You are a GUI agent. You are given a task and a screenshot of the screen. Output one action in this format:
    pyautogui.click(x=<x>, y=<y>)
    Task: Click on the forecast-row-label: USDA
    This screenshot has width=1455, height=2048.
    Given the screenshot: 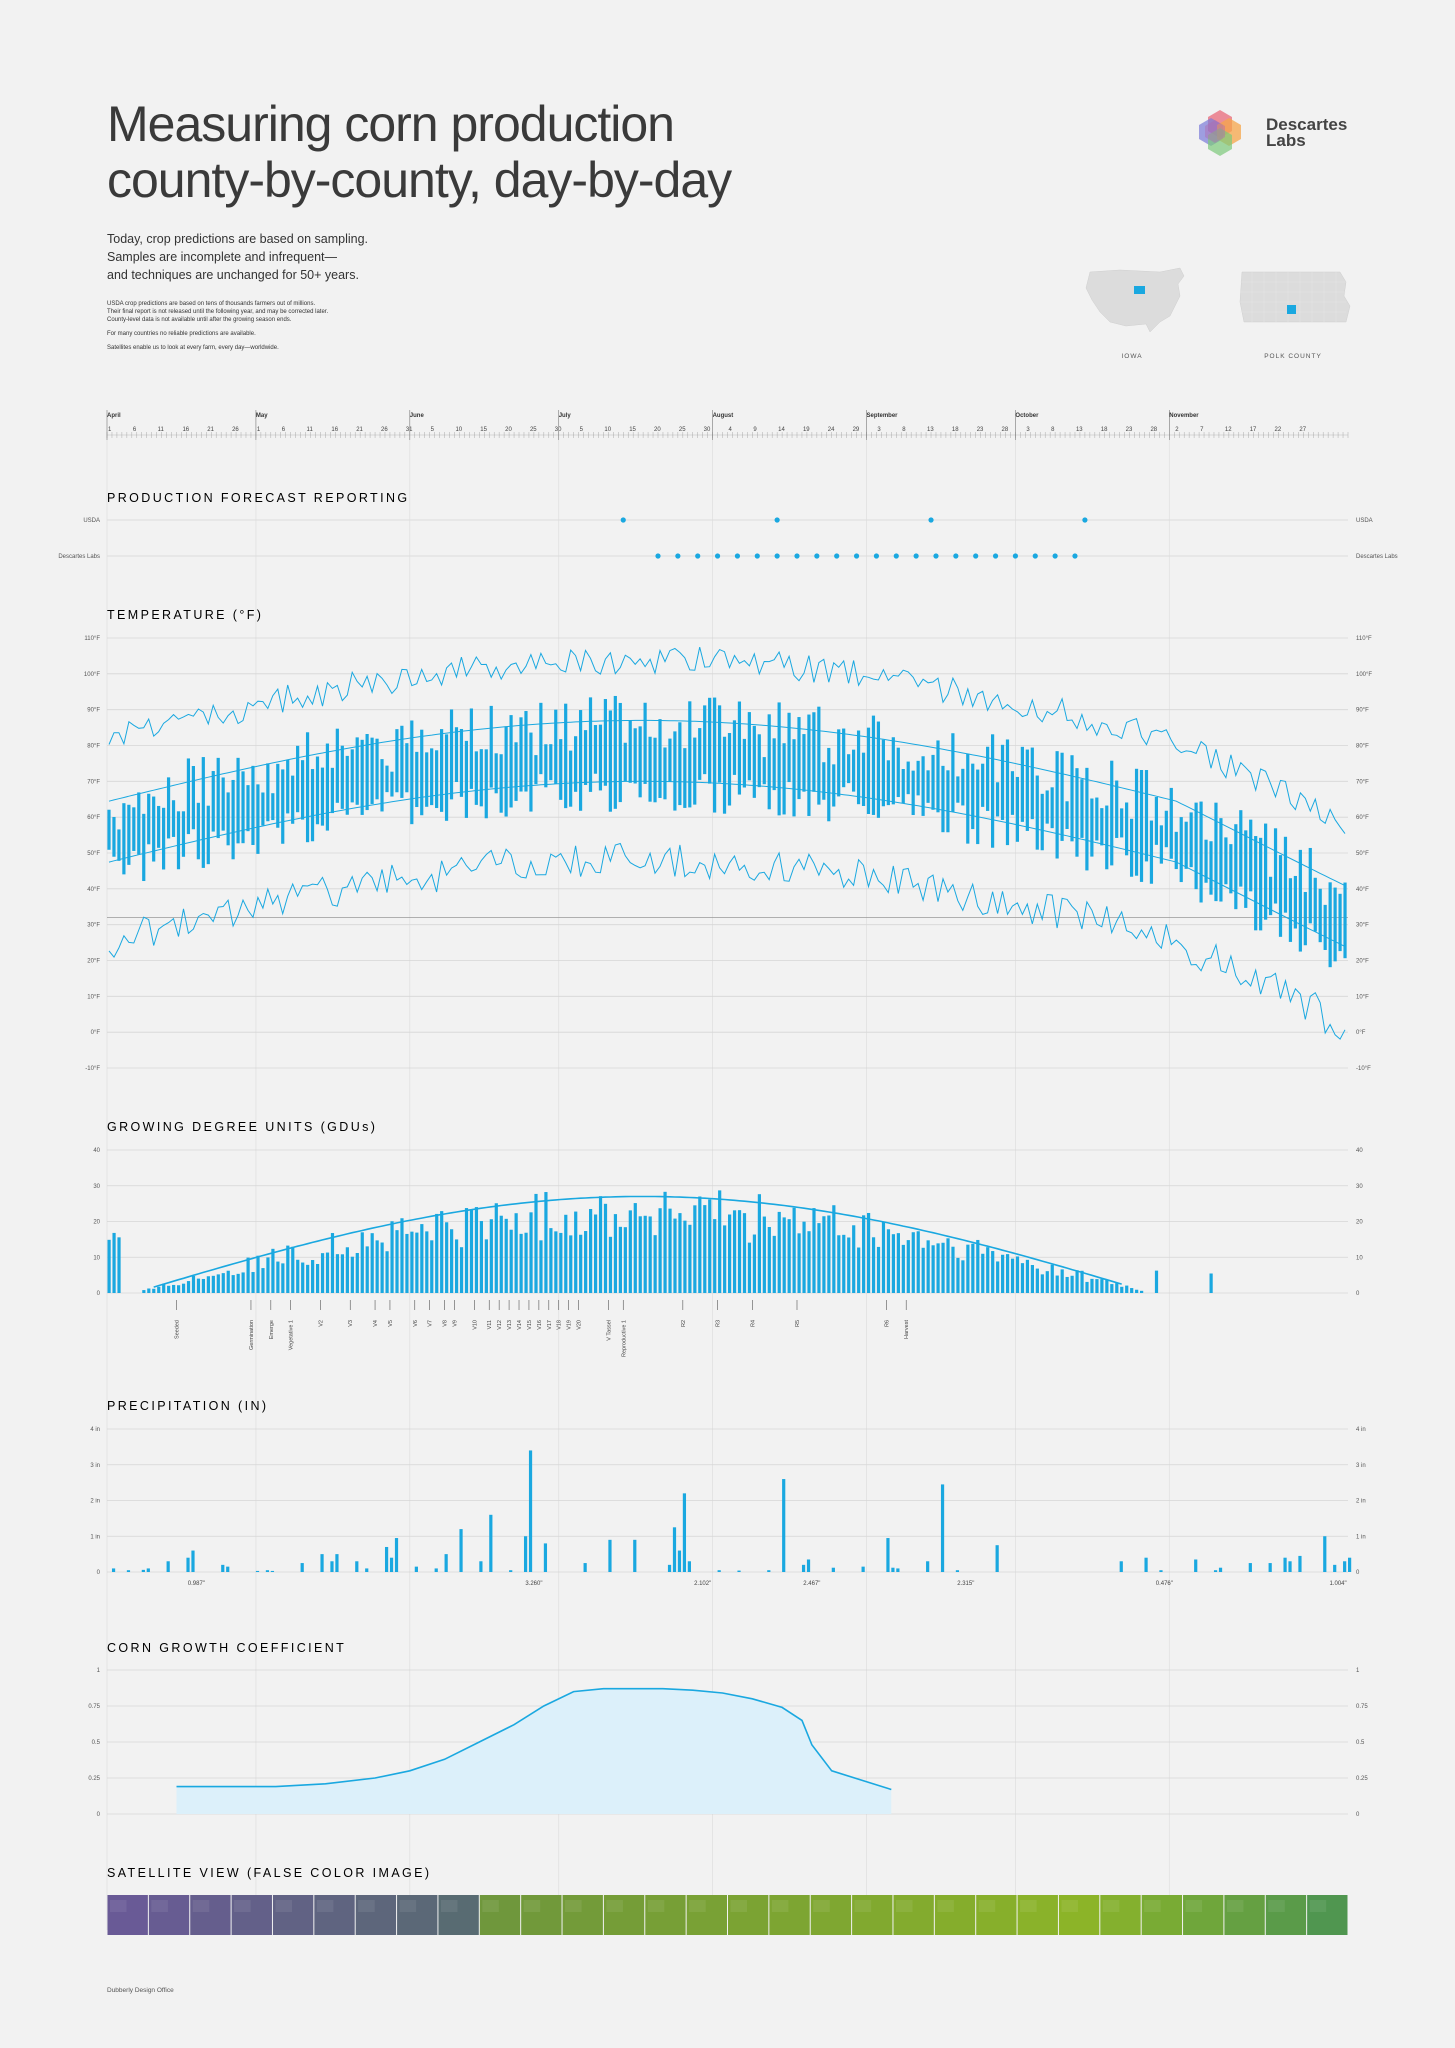 What is the action you would take?
    pyautogui.click(x=91, y=521)
    